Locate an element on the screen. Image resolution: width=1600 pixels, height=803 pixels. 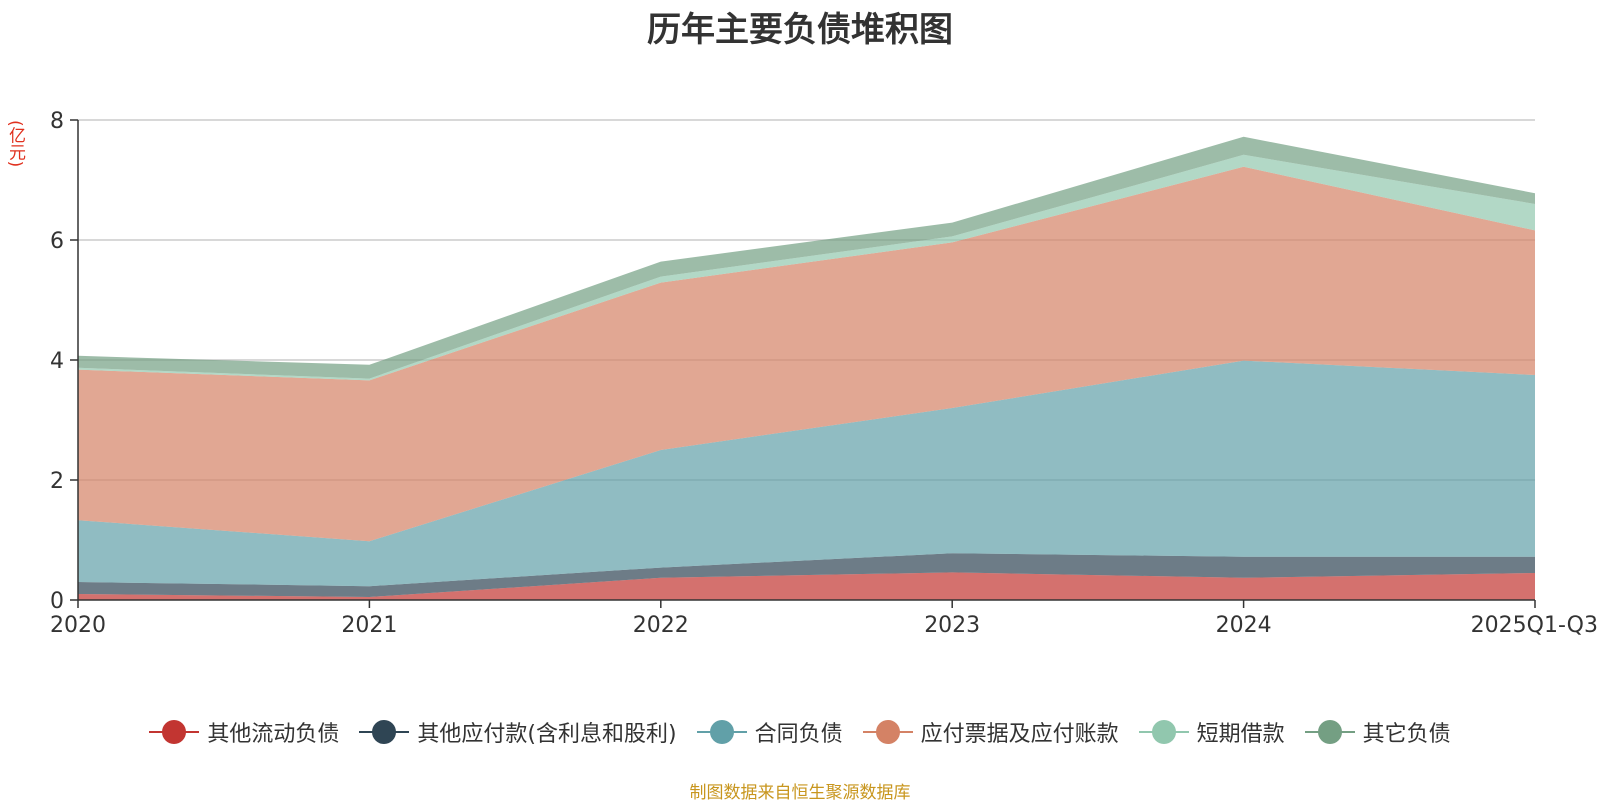
x-tick-label: 2025Q1-Q3 is located at coordinates (1534, 625).